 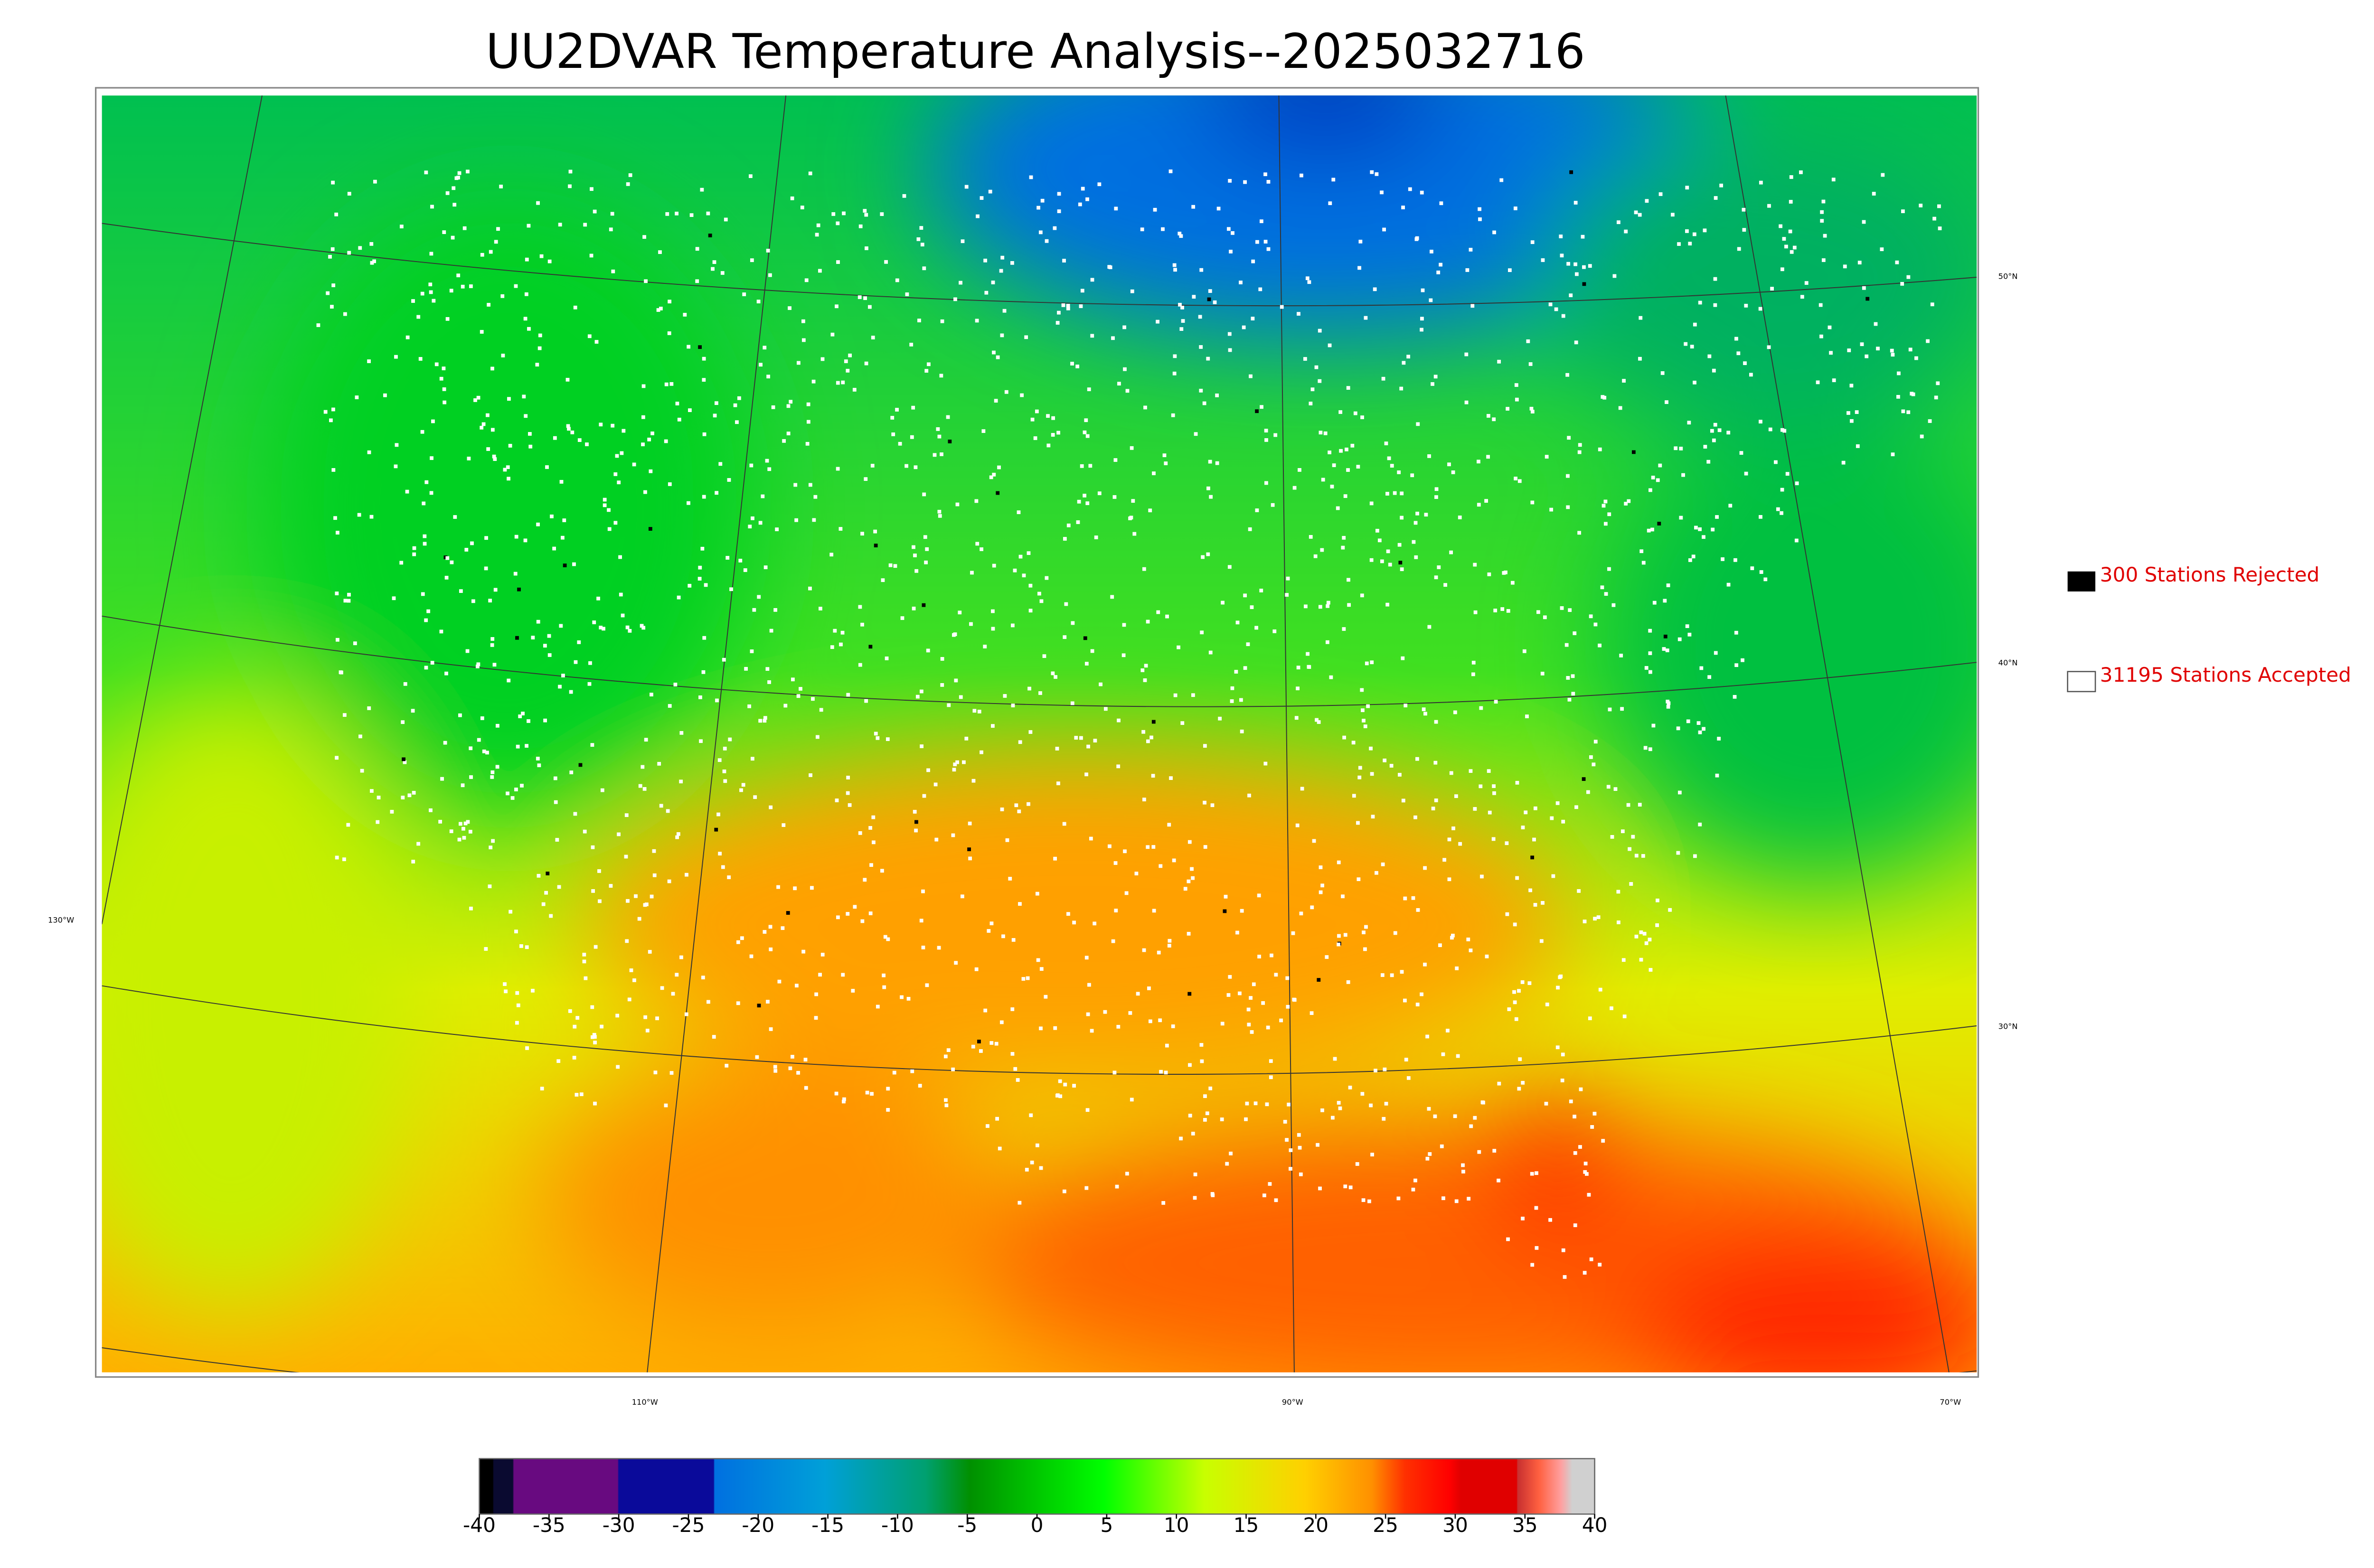 What do you see at coordinates (619, 1525) in the screenshot?
I see `colorbar-tick-label: -30` at bounding box center [619, 1525].